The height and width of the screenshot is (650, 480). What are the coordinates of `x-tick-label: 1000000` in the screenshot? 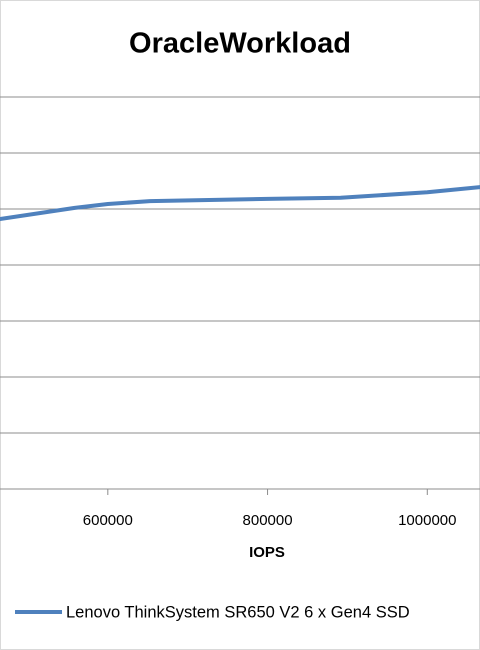 It's located at (427, 520).